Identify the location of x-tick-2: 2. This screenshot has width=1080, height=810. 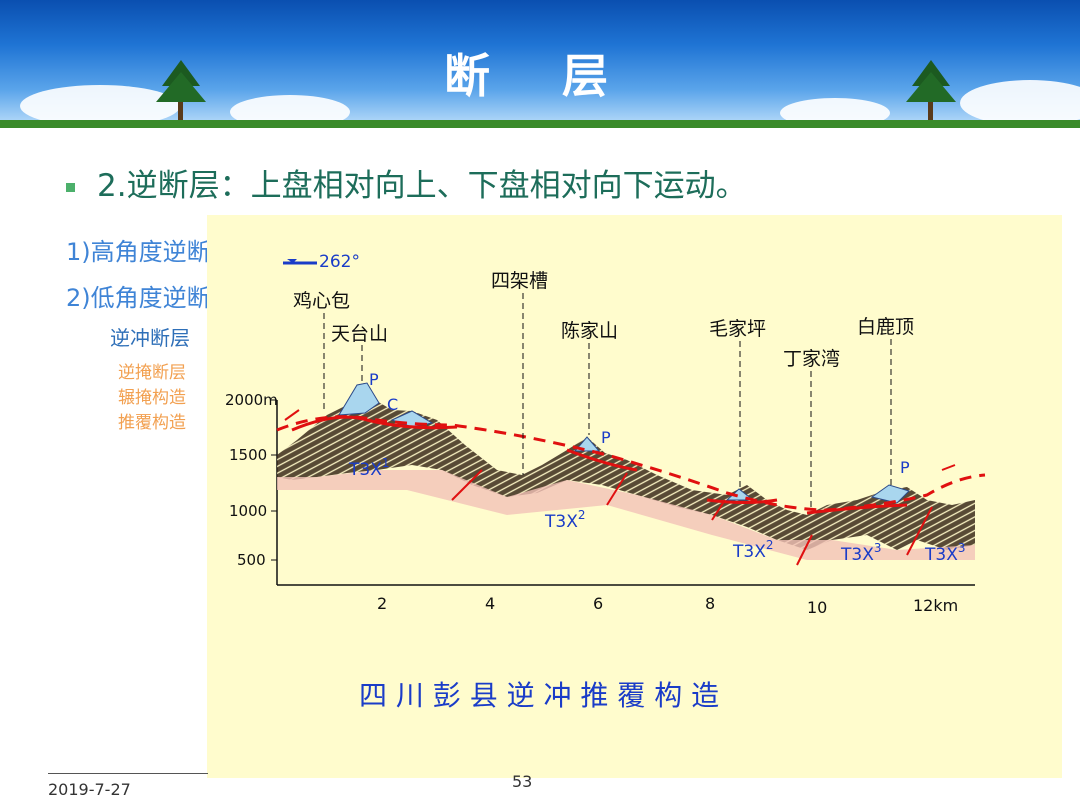
(382, 603).